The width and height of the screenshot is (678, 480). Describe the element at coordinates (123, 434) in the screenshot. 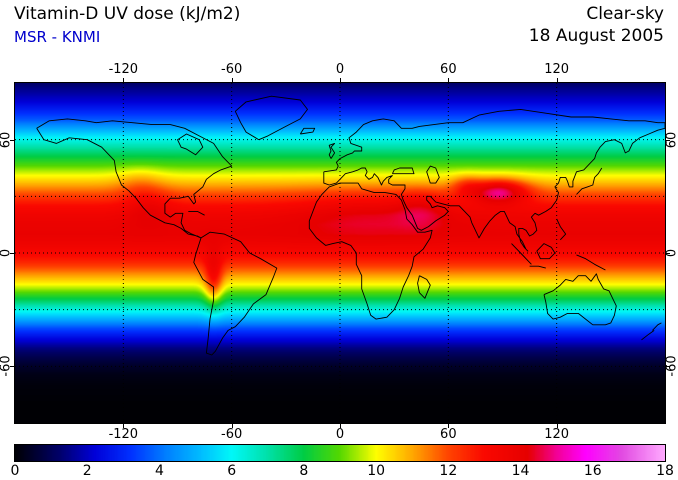

I see `lon-tick-label-bottom: -120` at that location.